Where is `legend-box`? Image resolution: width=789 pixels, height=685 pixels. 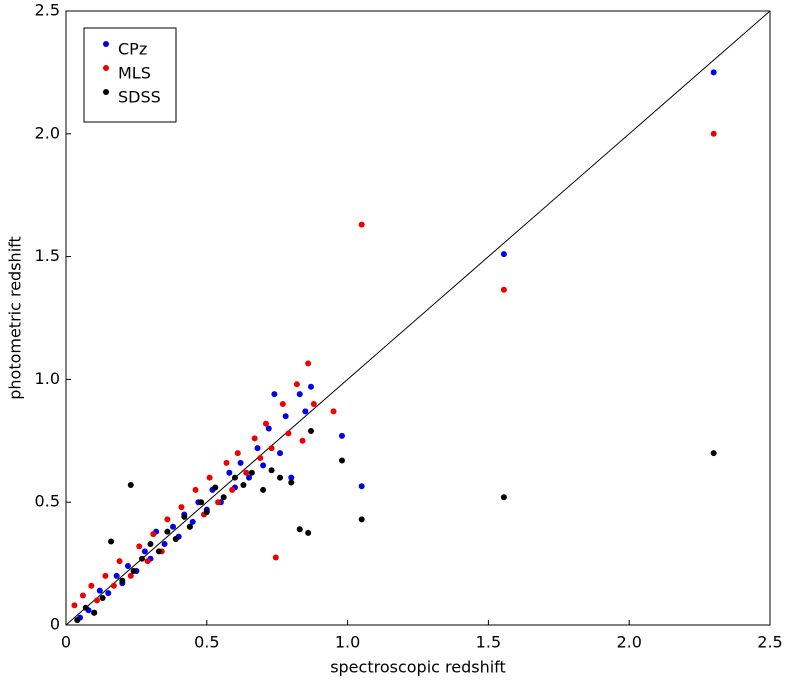
legend-box is located at coordinates (130, 75).